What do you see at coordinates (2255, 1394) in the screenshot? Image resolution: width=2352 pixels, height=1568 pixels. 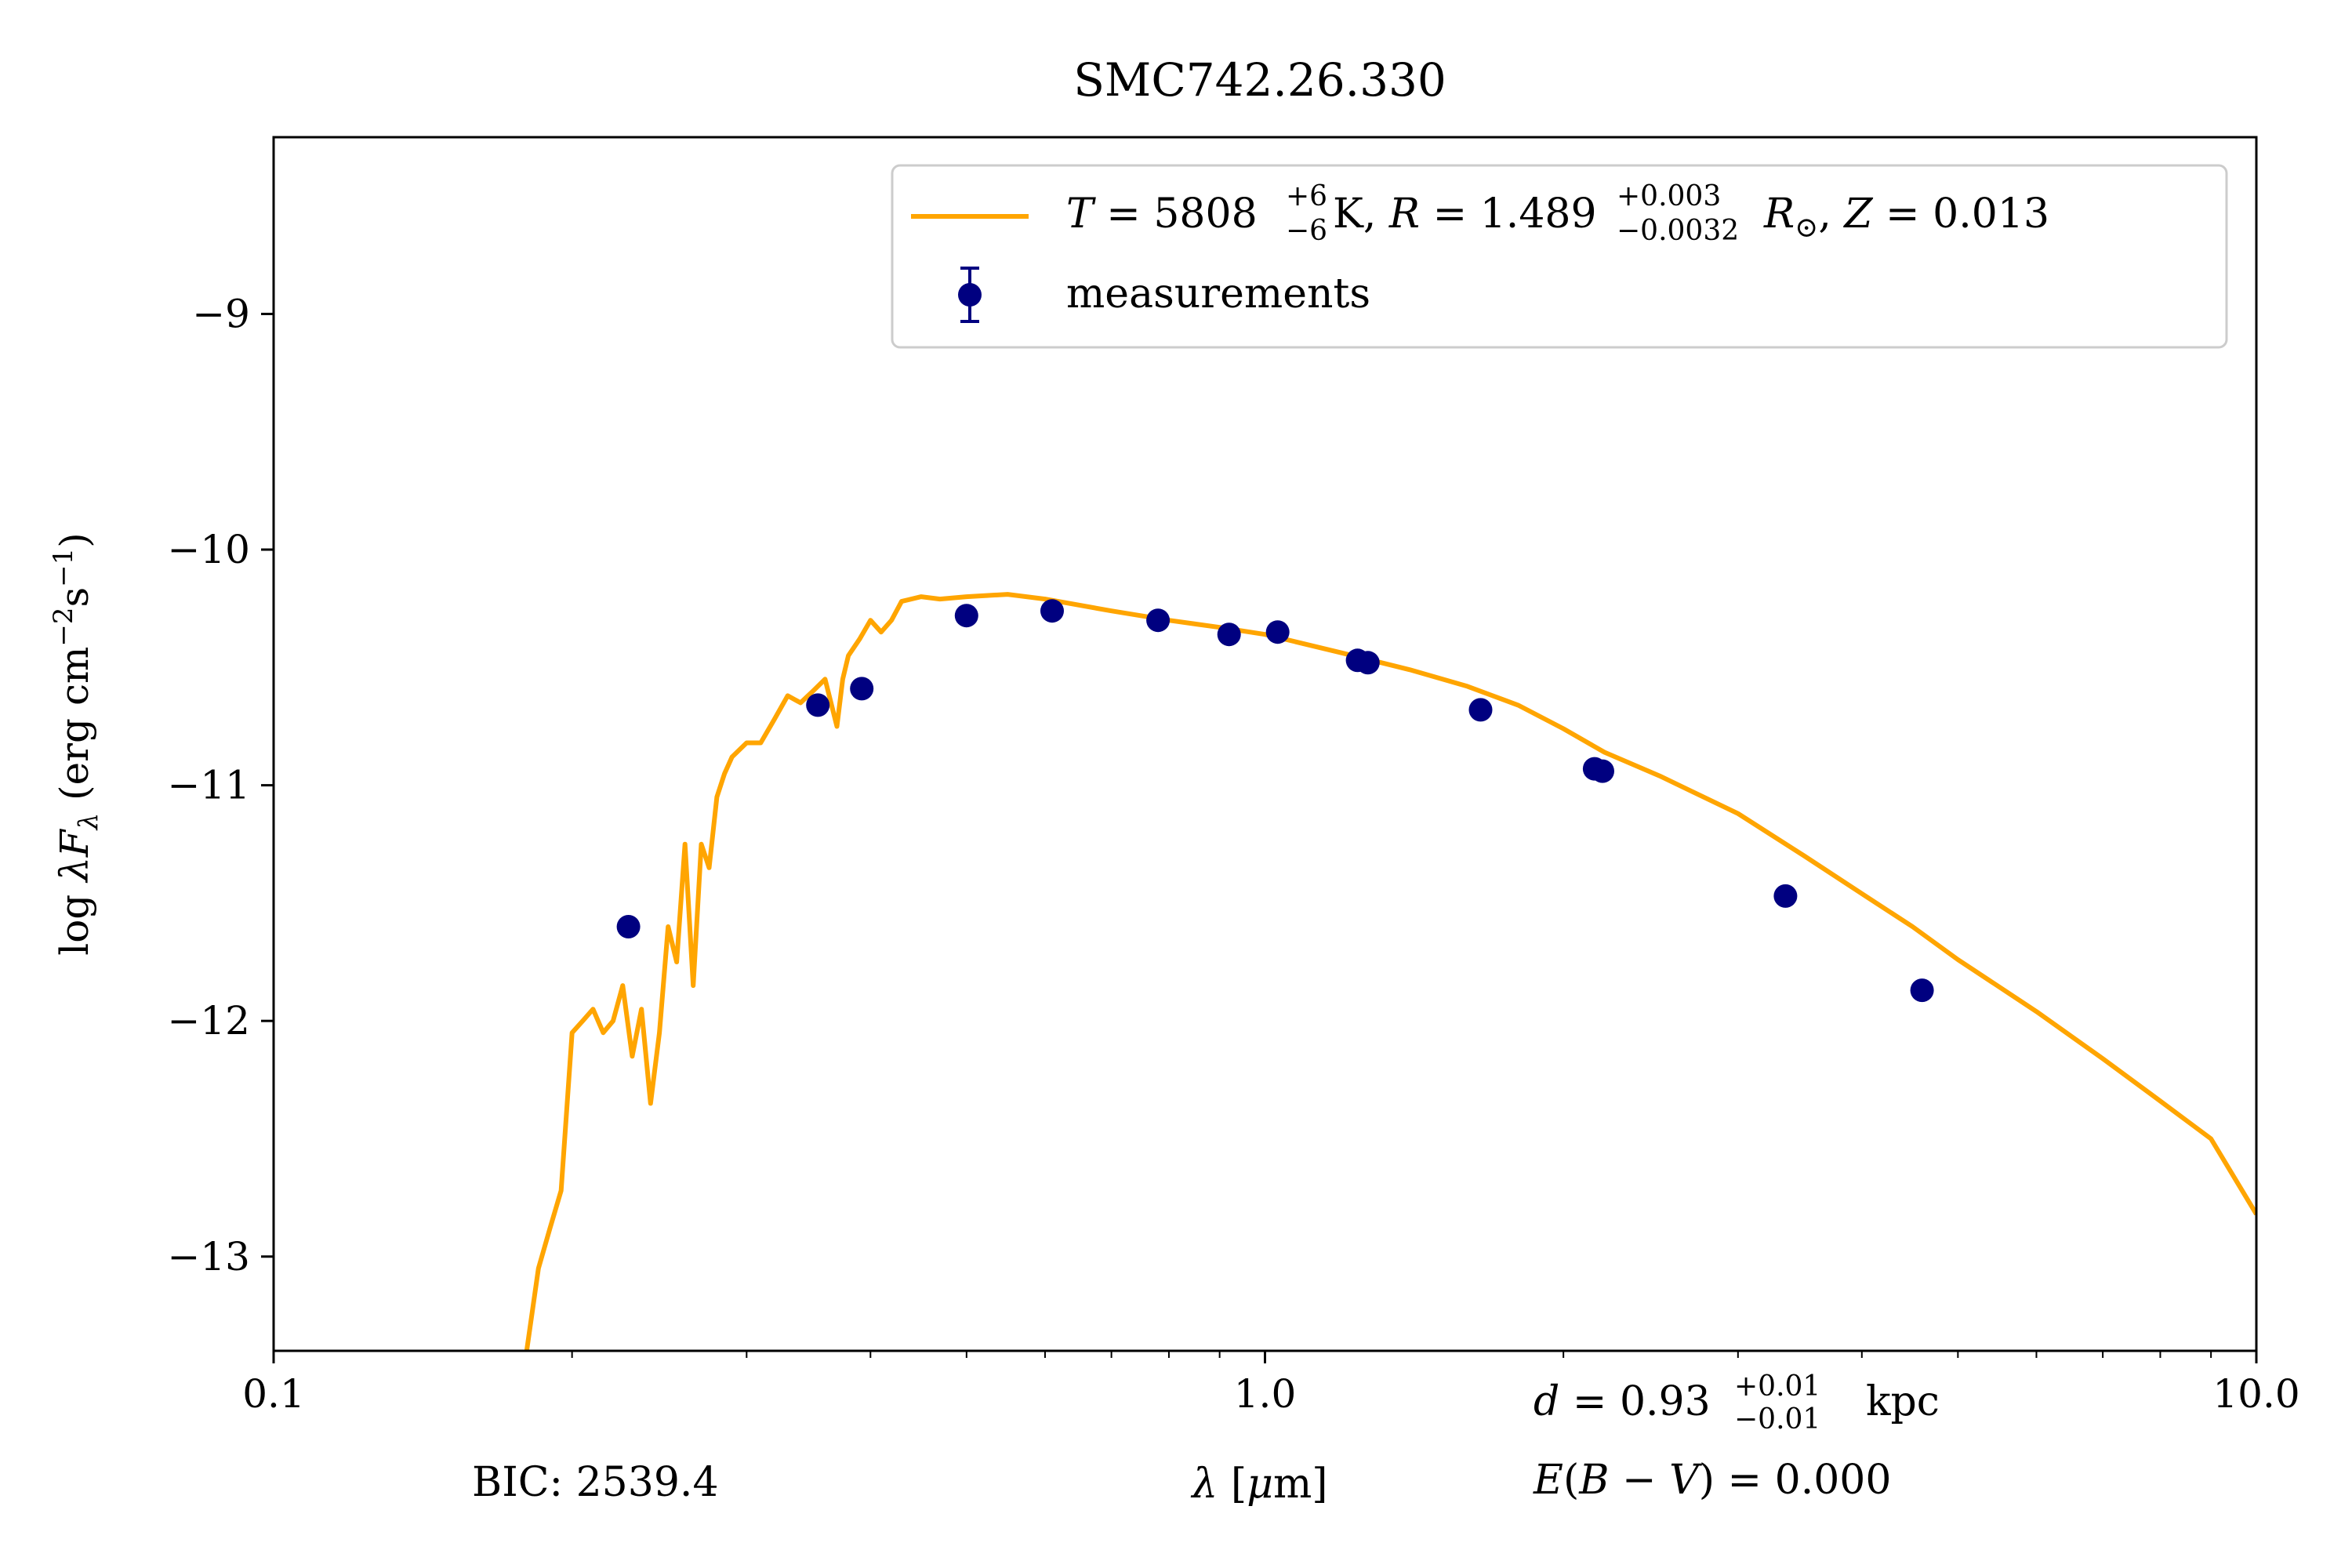 I see `x-tick-label: 10.0` at bounding box center [2255, 1394].